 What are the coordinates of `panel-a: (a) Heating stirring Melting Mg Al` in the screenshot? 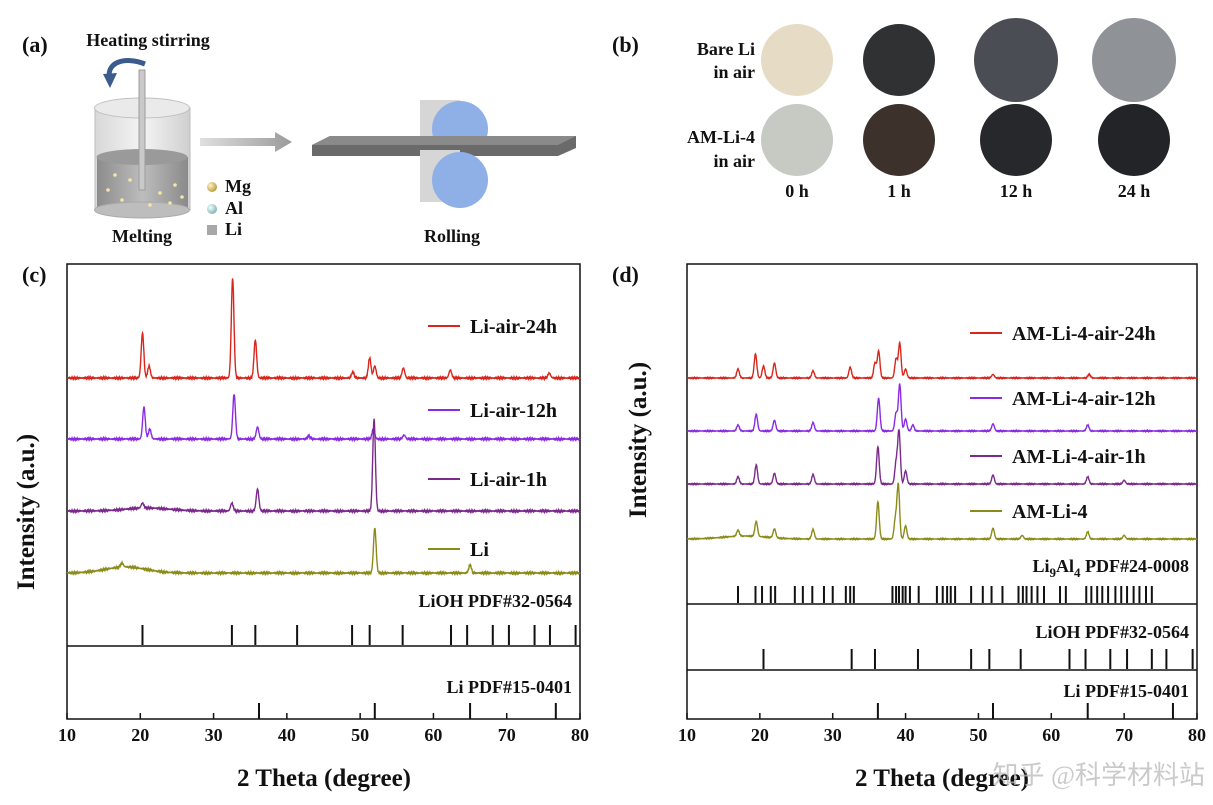 It's located at (299, 138).